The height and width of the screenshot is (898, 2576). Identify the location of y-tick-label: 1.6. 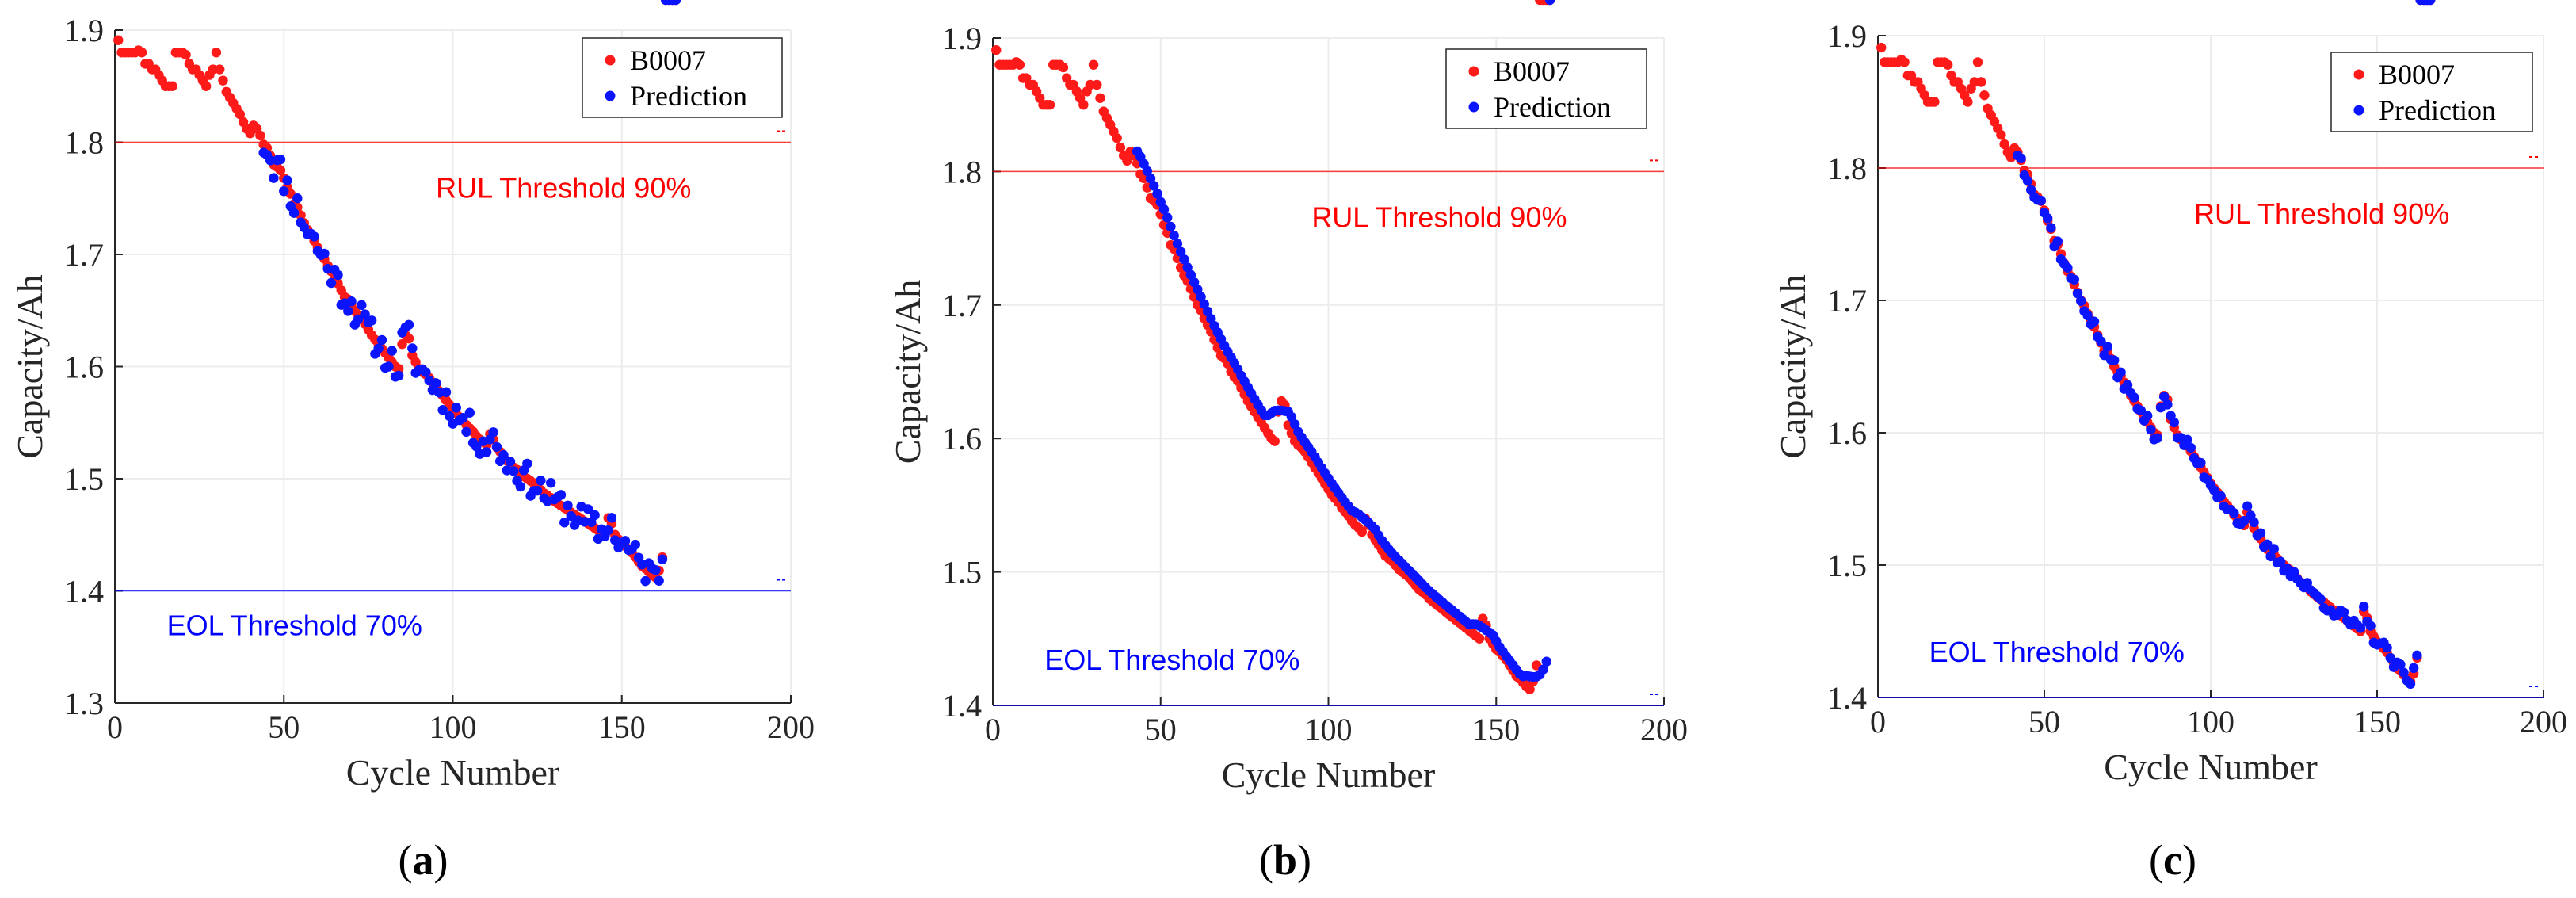
(84, 367).